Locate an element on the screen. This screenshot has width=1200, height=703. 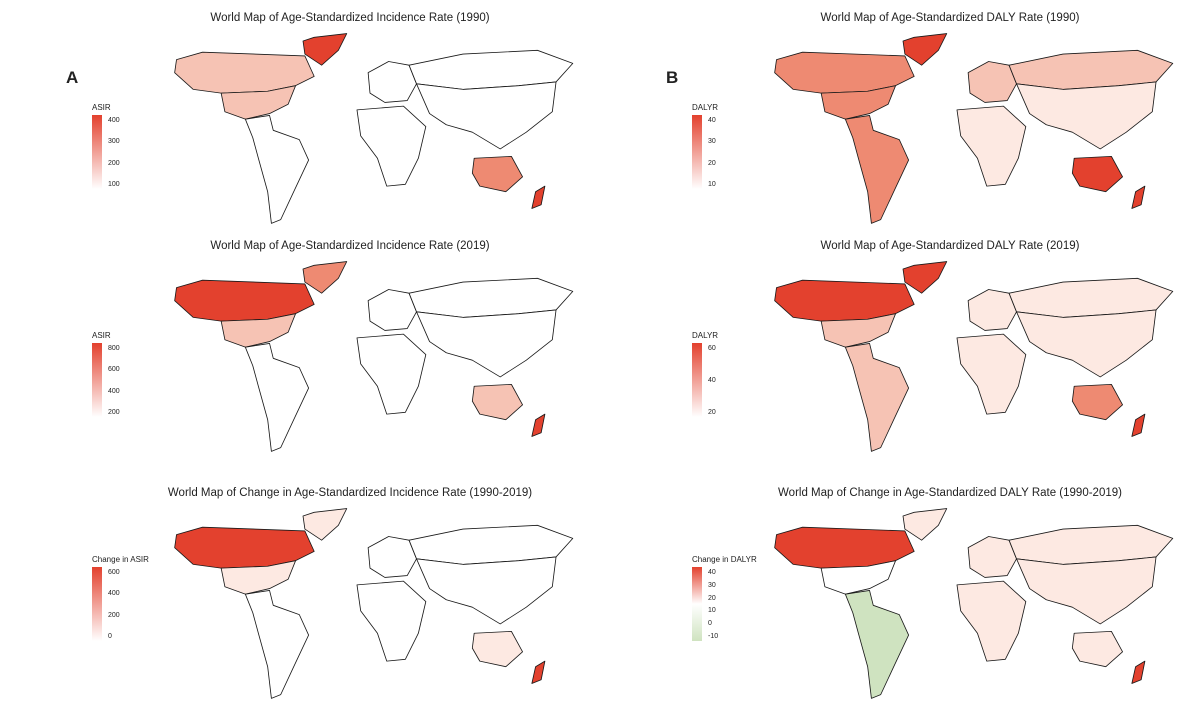
legend-title: DALYR is located at coordinates (705, 107).